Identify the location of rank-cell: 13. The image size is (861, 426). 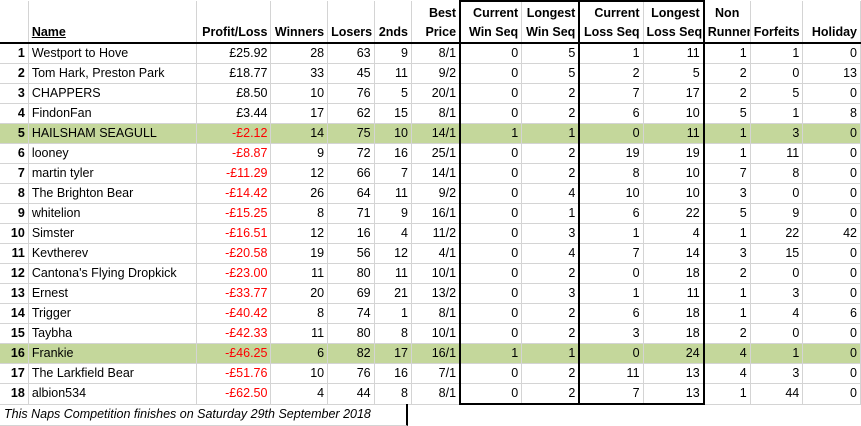
(14, 293).